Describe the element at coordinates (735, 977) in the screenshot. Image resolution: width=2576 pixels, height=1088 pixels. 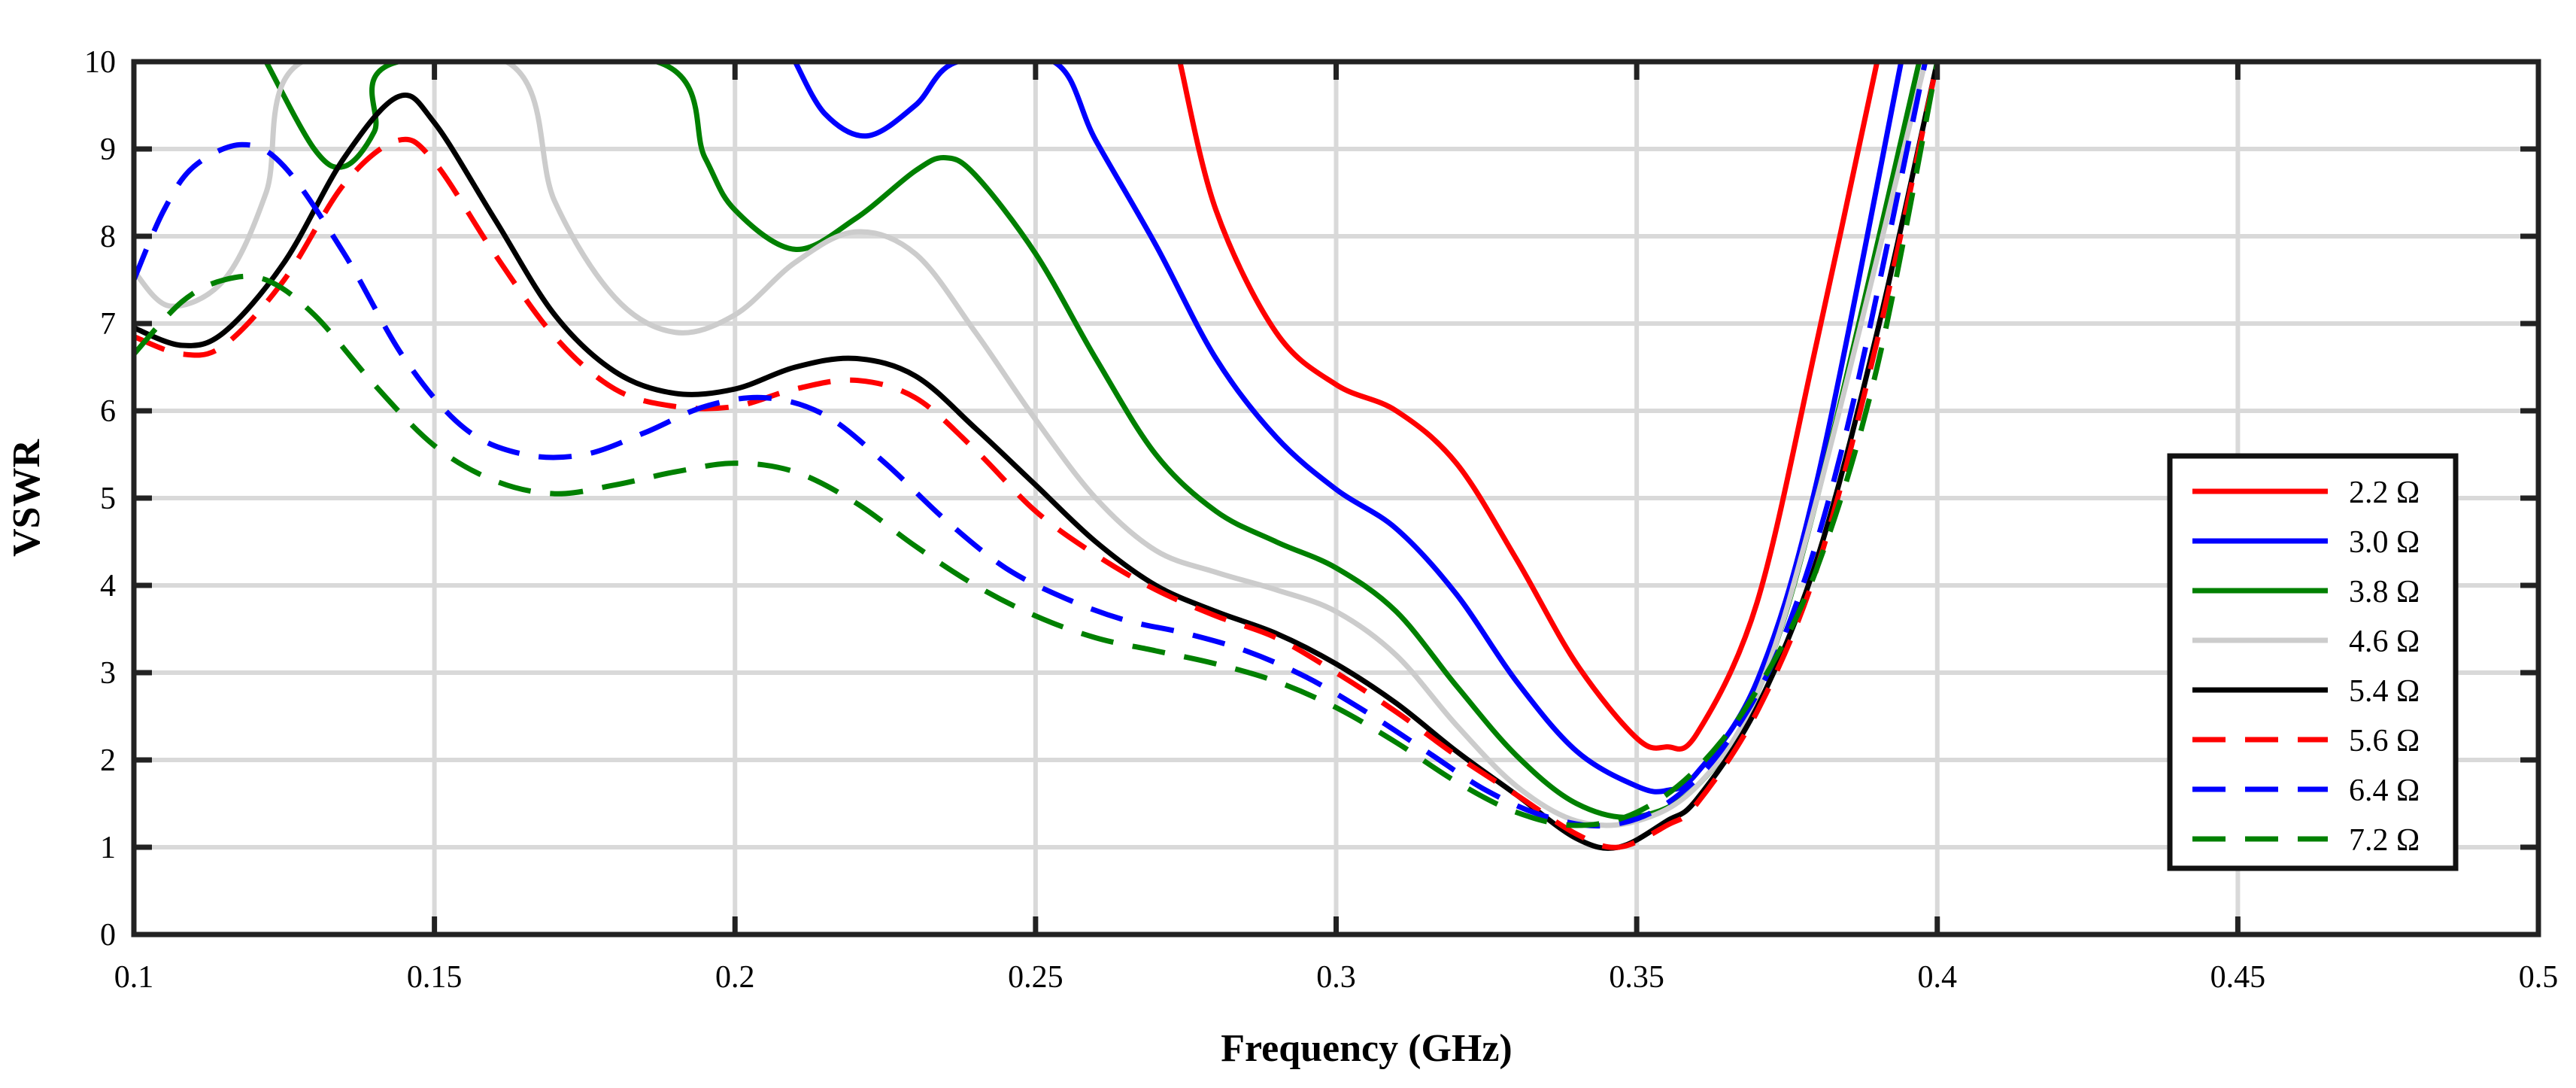
I see `x-tick-label: 0.2` at that location.